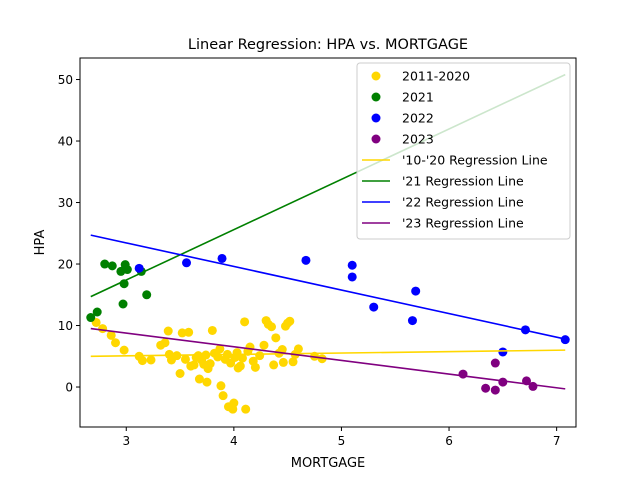 This screenshot has height=480, width=640. Describe the element at coordinates (328, 45) in the screenshot. I see `chart-title: Linear Regression: HPA vs. MORTGAGE` at that location.